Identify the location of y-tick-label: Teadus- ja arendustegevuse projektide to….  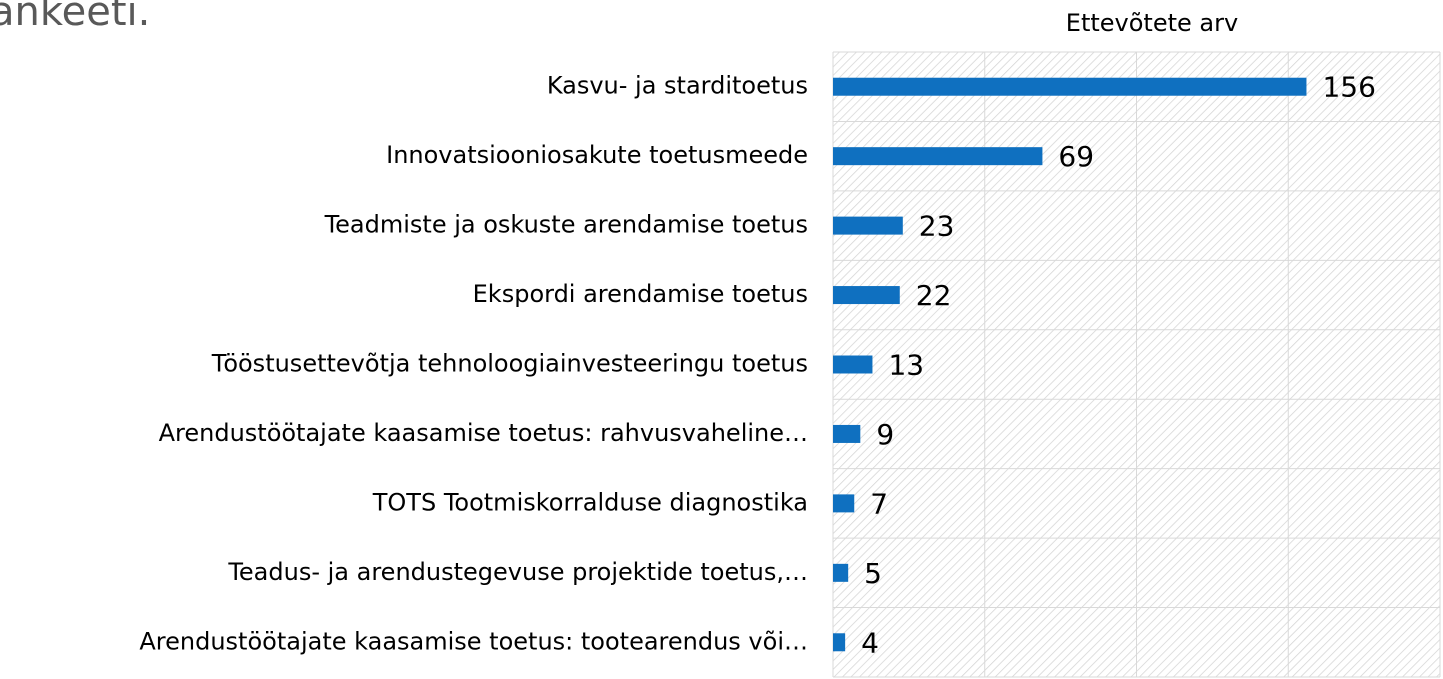
(517, 572).